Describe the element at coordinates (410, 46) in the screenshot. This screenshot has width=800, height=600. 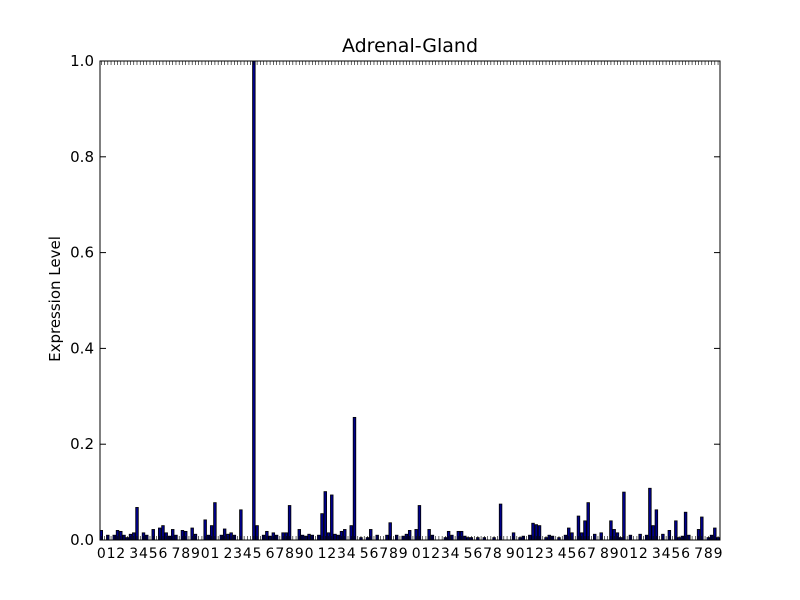
I see `chart-title: Adrenal-Gland` at that location.